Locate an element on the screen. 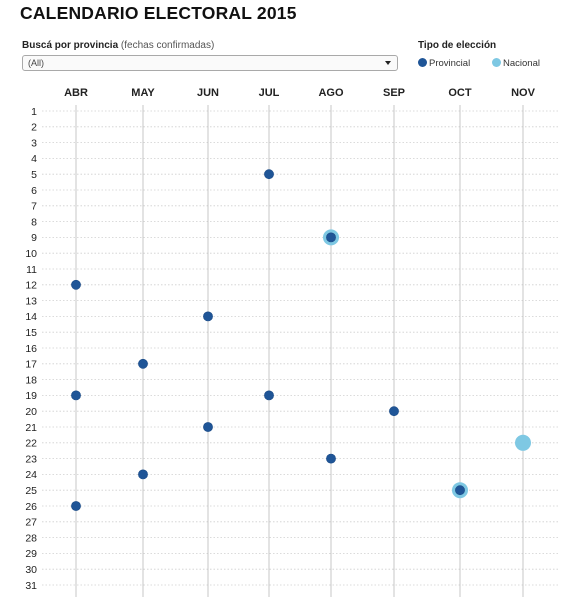 This screenshot has width=585, height=600. day-label-23: 23 is located at coordinates (31, 459).